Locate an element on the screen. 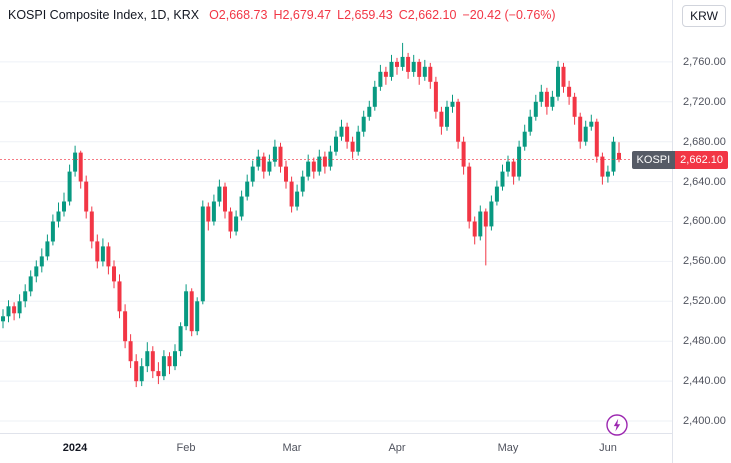  price-axis-label: 2,440.00 is located at coordinates (704, 381).